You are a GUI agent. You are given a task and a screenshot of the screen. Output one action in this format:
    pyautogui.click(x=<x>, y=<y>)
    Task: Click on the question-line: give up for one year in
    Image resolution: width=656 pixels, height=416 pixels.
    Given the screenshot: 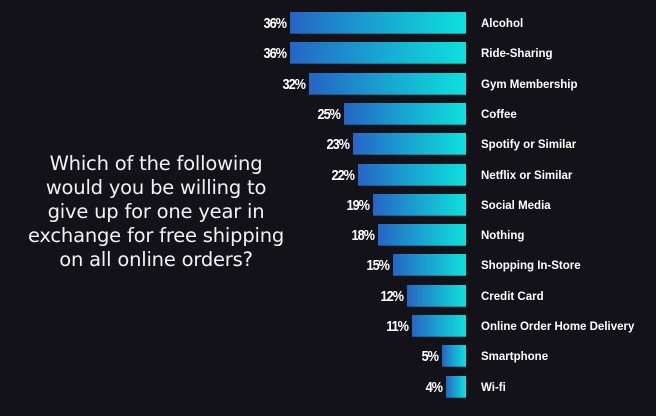 What is the action you would take?
    pyautogui.click(x=156, y=211)
    